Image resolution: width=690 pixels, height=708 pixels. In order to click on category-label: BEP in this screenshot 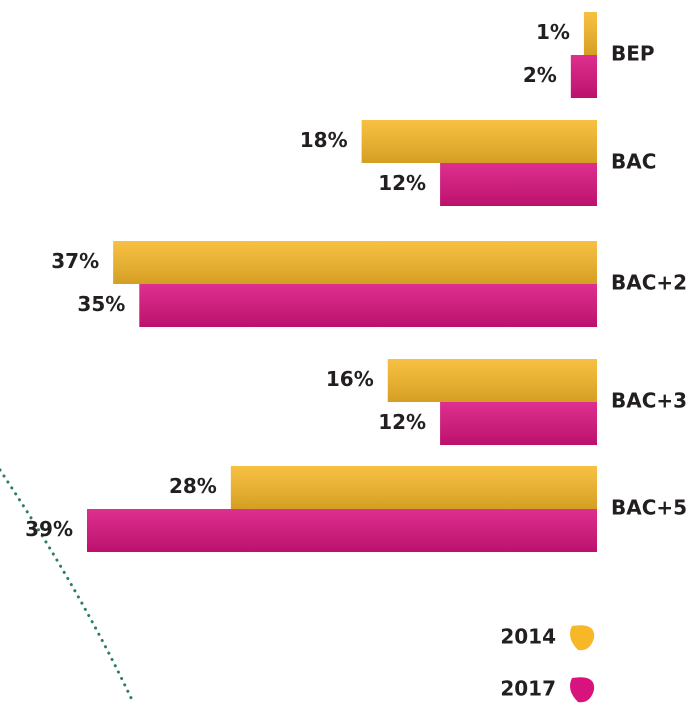, I will do `click(633, 54)`.